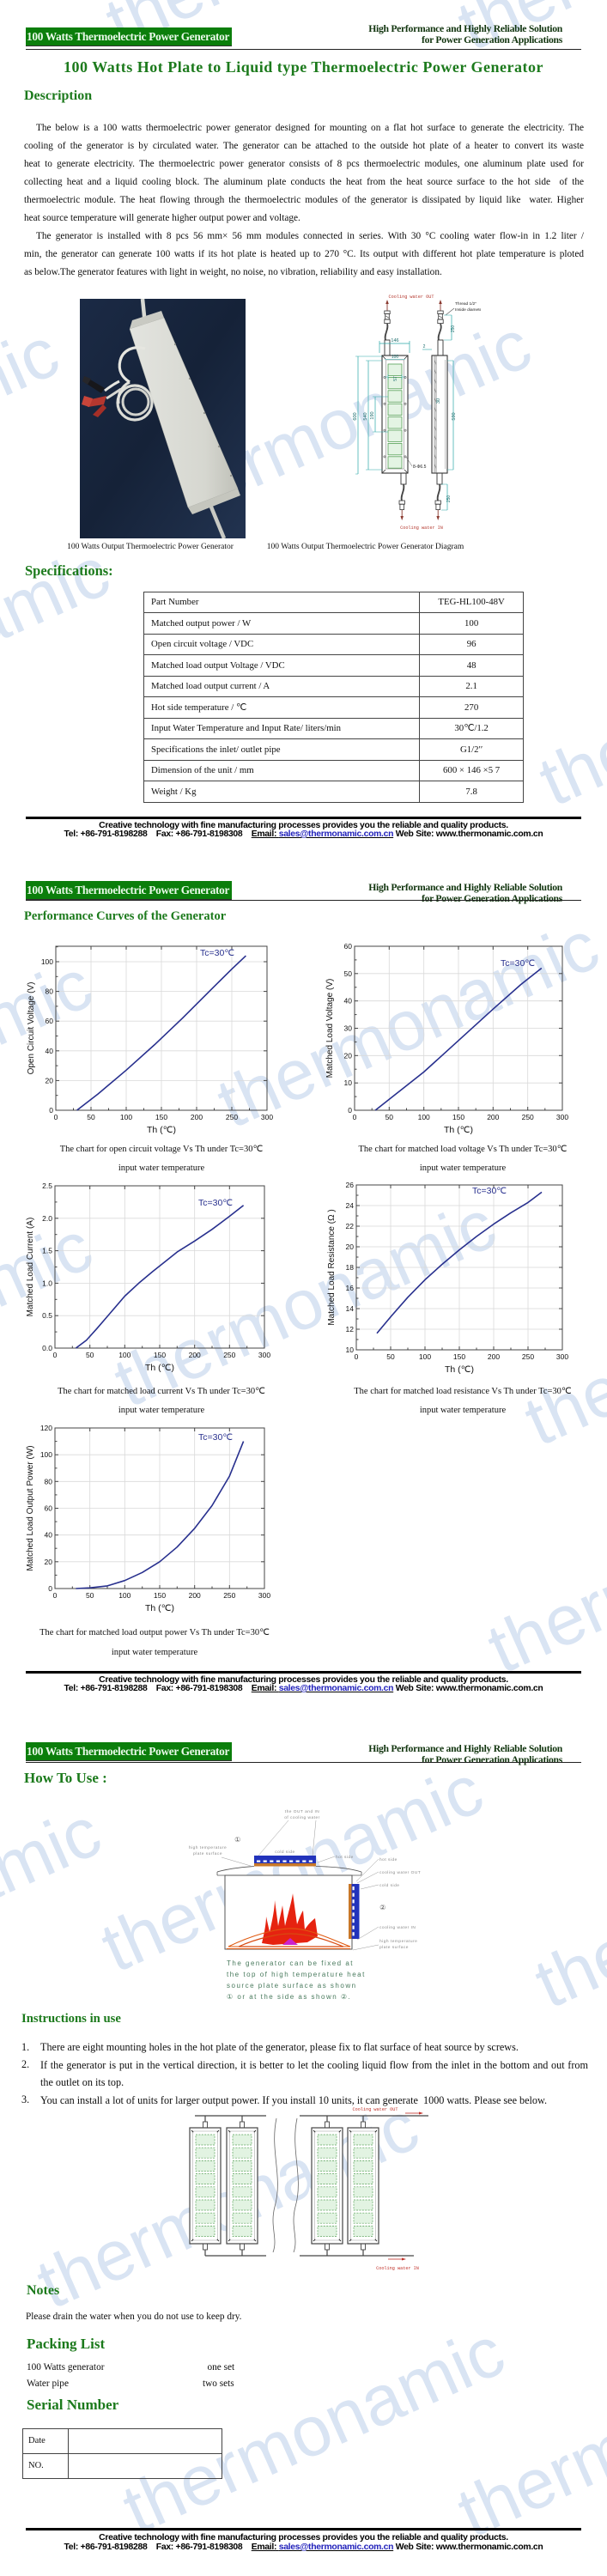  I want to click on svg-text: 12, so click(350, 1330).